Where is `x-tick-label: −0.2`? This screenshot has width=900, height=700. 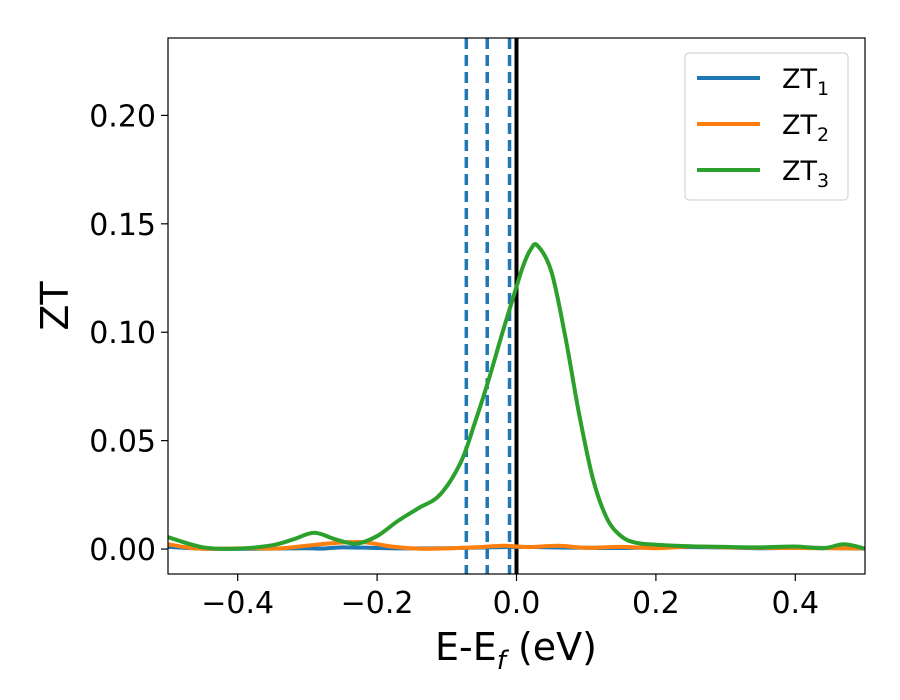 x-tick-label: −0.2 is located at coordinates (377, 603).